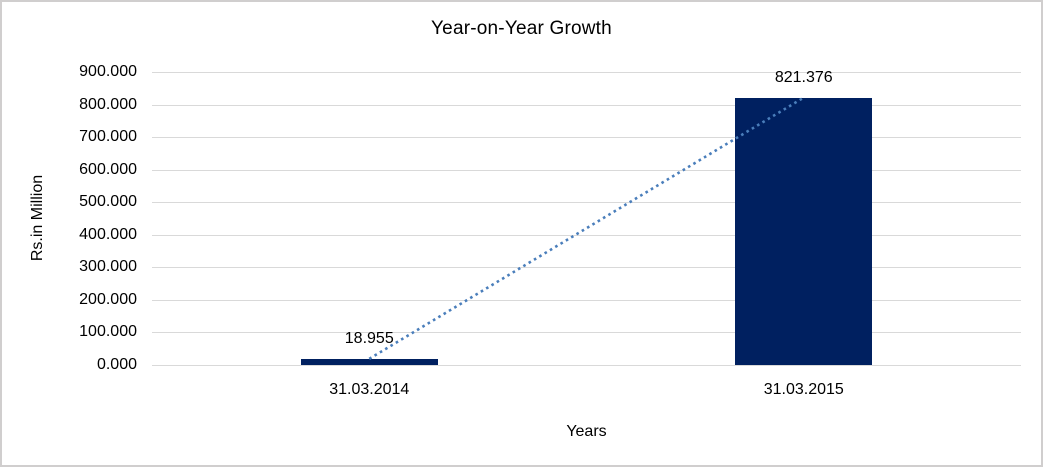 The height and width of the screenshot is (467, 1043). Describe the element at coordinates (108, 104) in the screenshot. I see `y-tick-label: 800.000` at that location.